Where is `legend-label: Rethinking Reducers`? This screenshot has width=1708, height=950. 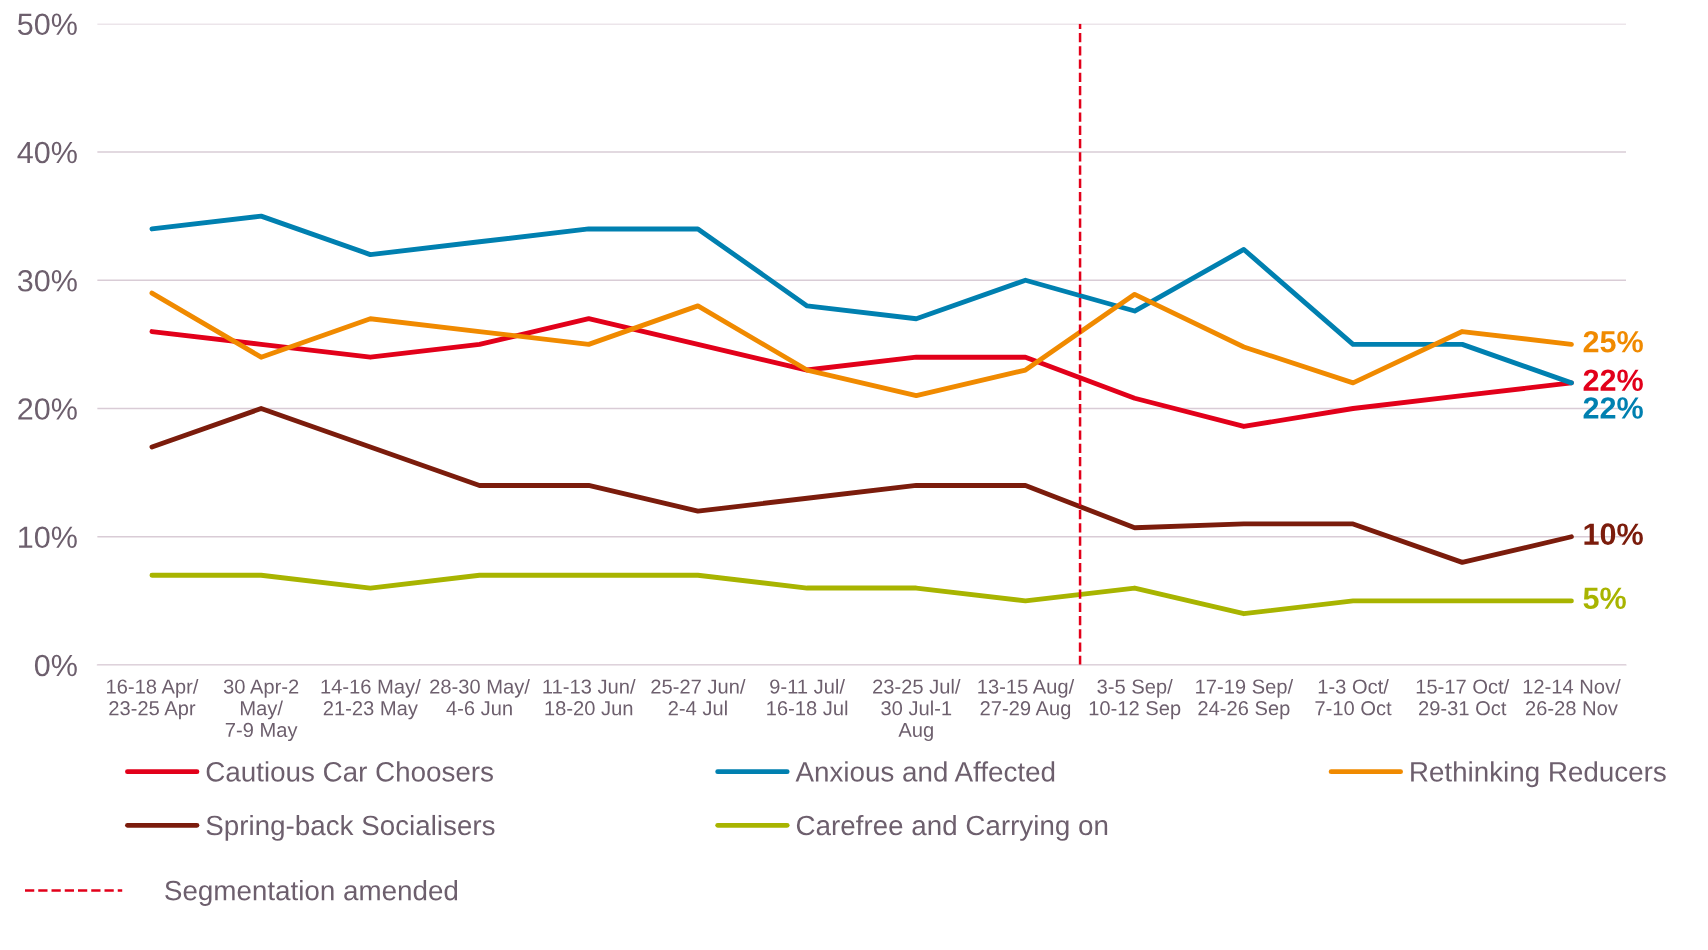
legend-label: Rethinking Reducers is located at coordinates (1538, 774).